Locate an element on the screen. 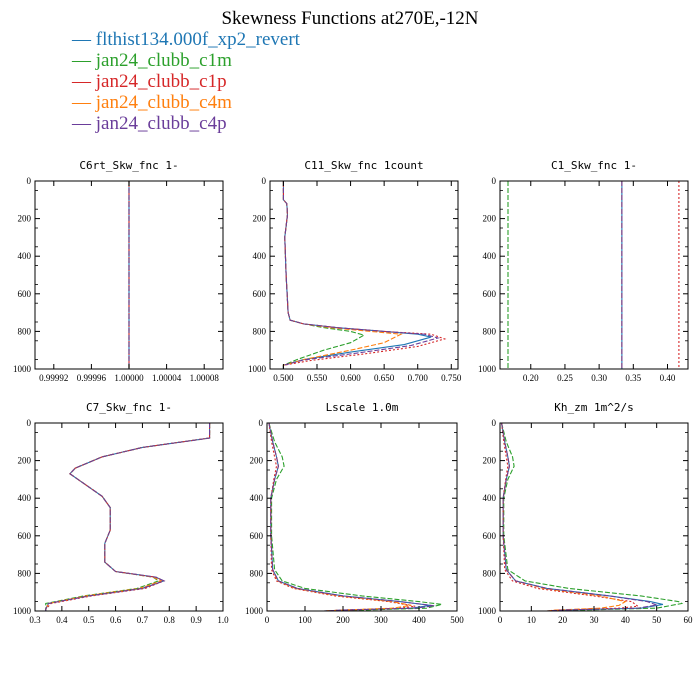 Image resolution: width=700 pixels, height=700 pixels. figure-title: Skewness Functions at270E,-12N is located at coordinates (350, 18).